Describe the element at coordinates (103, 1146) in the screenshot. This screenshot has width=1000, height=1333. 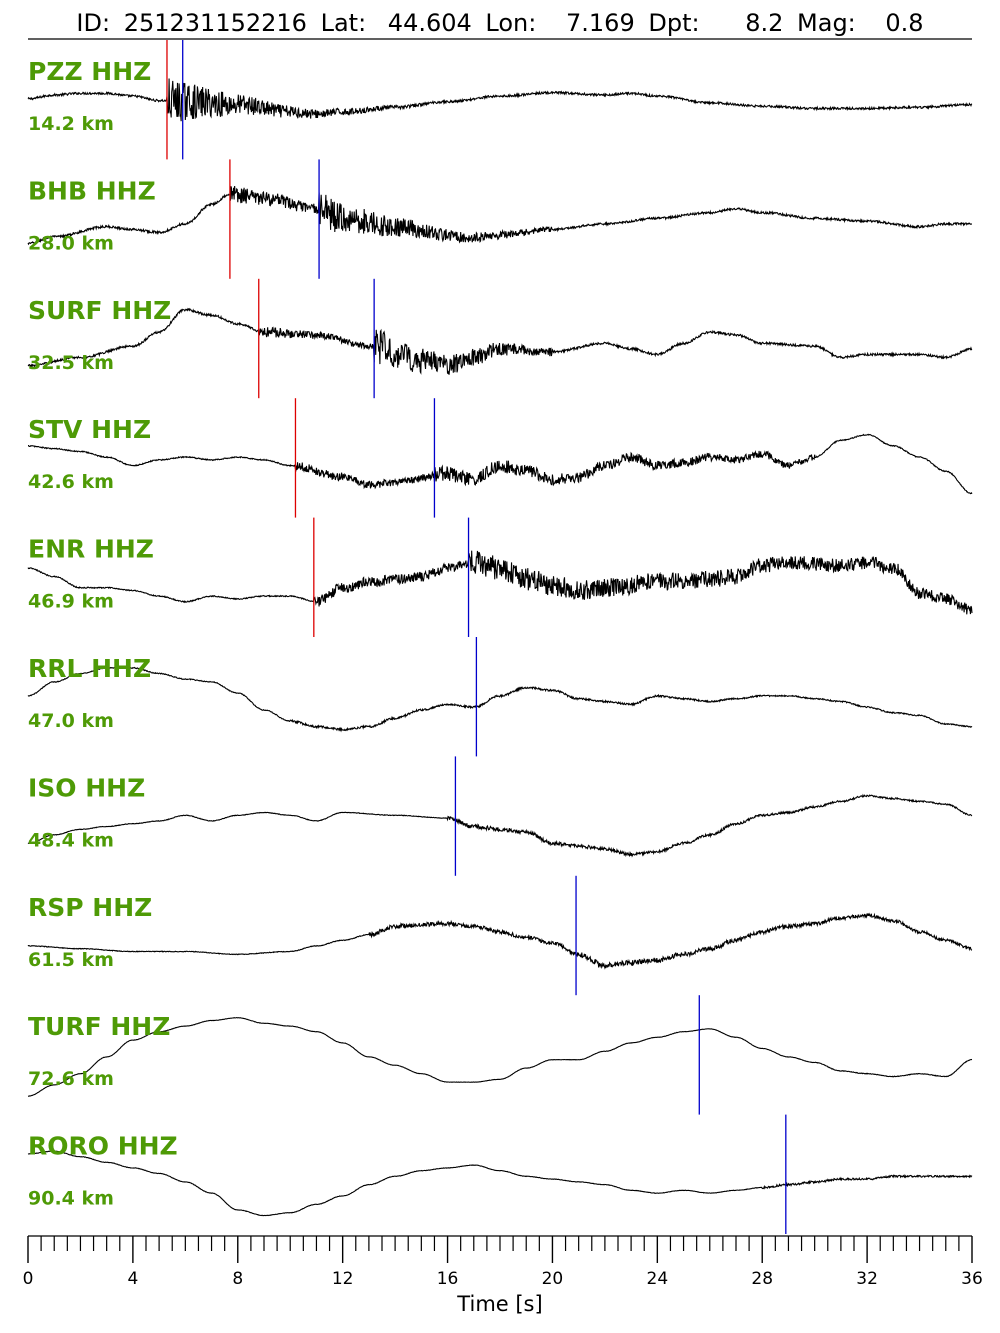
I see `station-label: RORO HHZ` at that location.